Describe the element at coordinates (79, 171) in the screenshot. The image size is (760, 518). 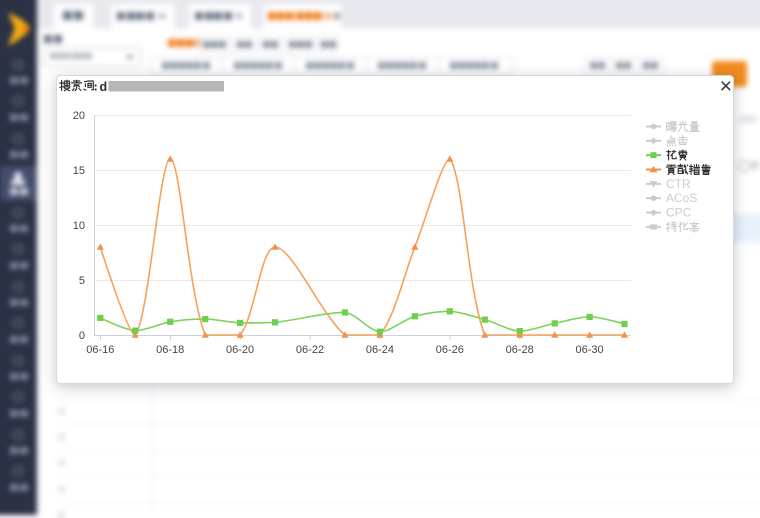
I see `svg-text: 15` at that location.